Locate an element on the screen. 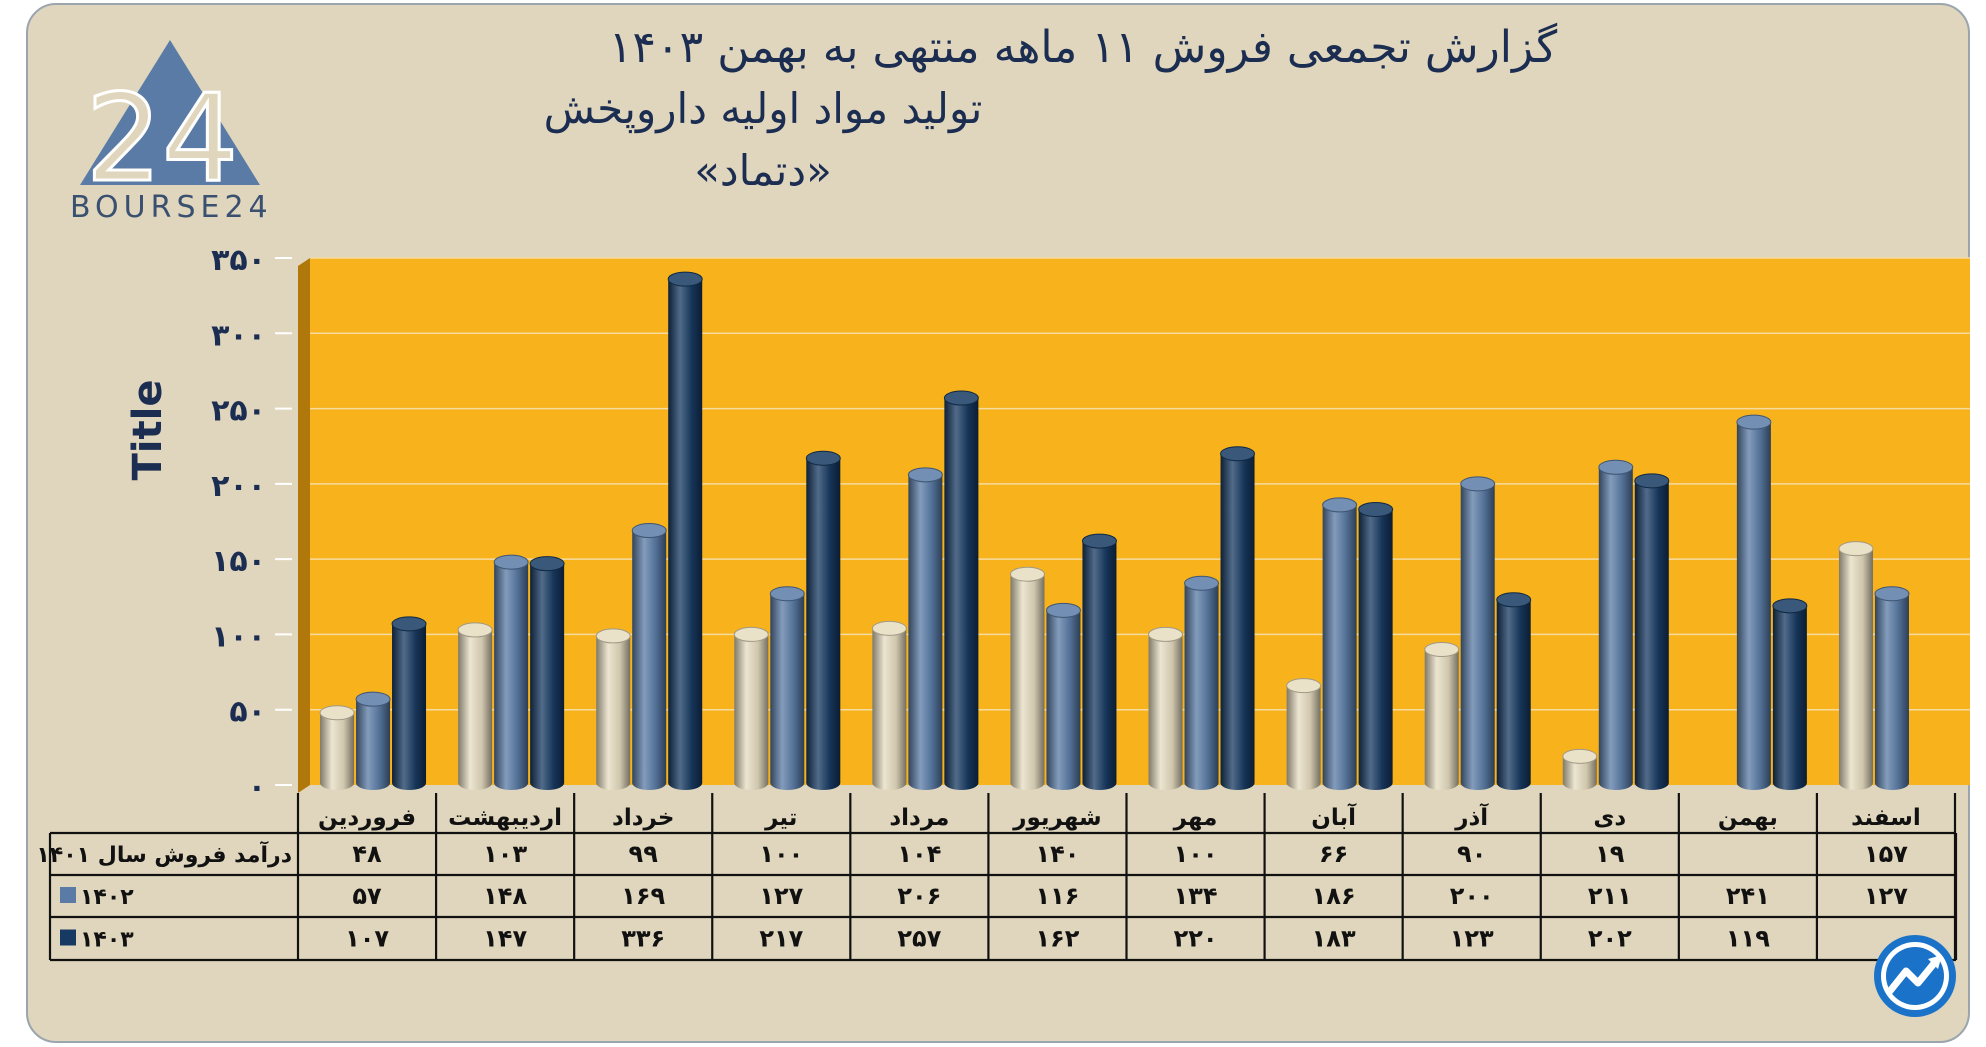  logo-mark: 24 is located at coordinates (162, 139).